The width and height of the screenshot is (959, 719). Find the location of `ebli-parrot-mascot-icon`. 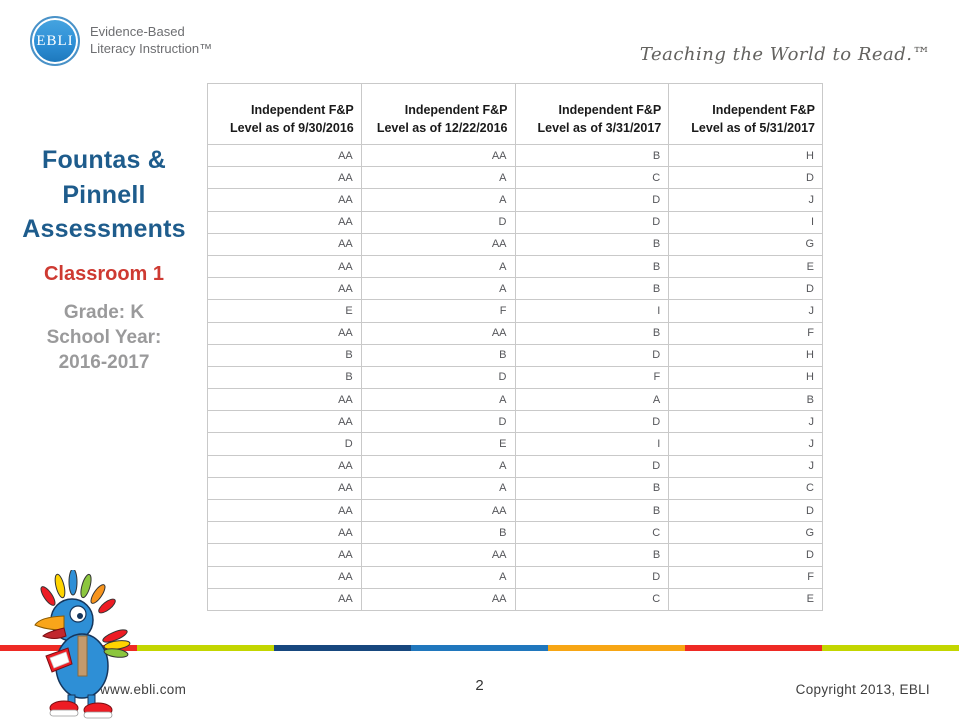

ebli-parrot-mascot-icon is located at coordinates (82, 644).